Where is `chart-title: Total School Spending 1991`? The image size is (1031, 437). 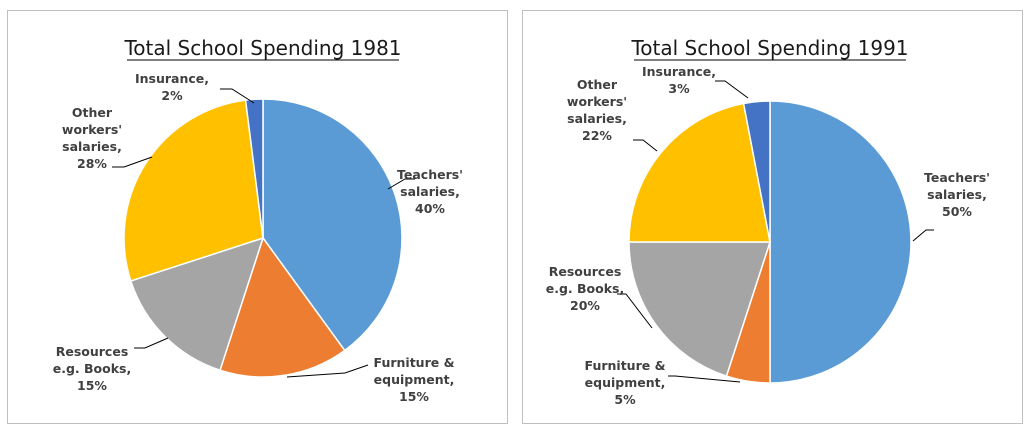
chart-title: Total School Spending 1991 is located at coordinates (769, 48).